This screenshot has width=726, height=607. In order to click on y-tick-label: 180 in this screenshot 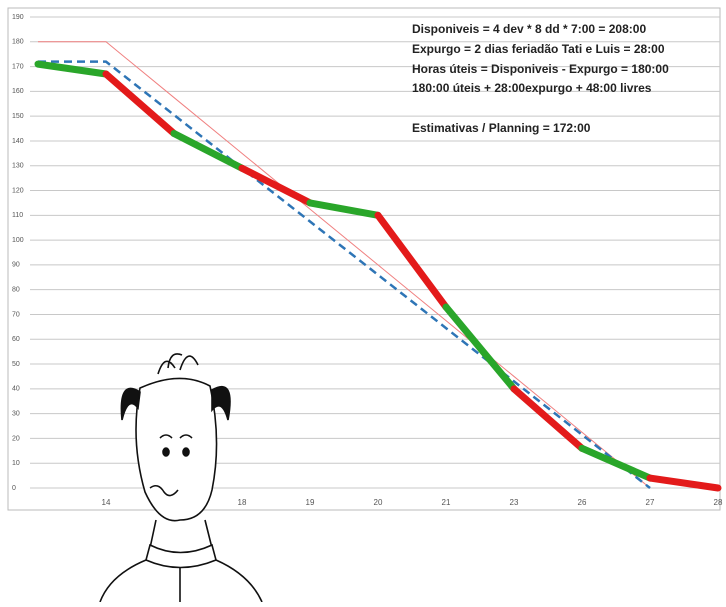, I will do `click(18, 42)`.